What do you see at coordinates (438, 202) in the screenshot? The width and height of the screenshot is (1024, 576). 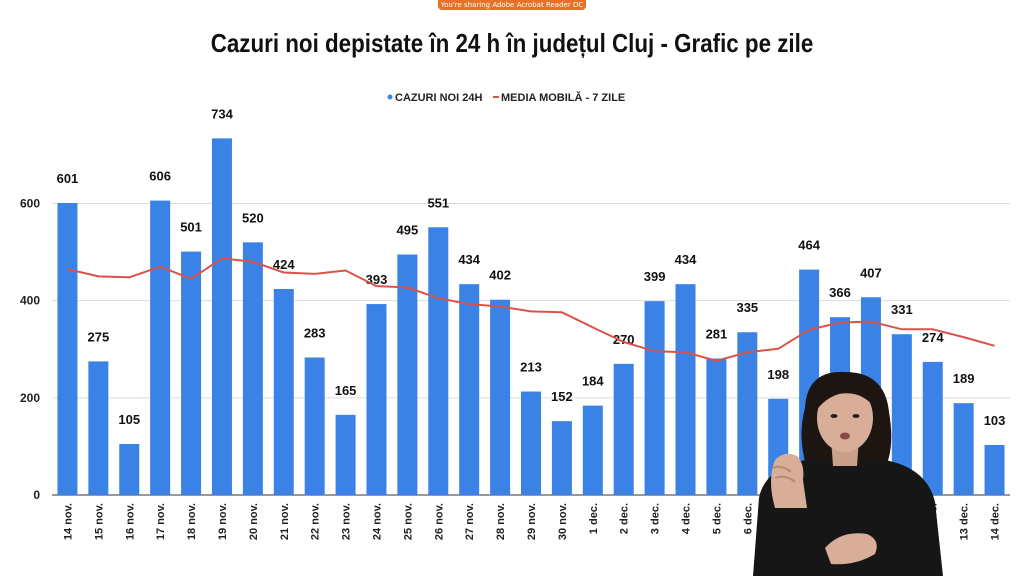 I see `data-label: 551` at bounding box center [438, 202].